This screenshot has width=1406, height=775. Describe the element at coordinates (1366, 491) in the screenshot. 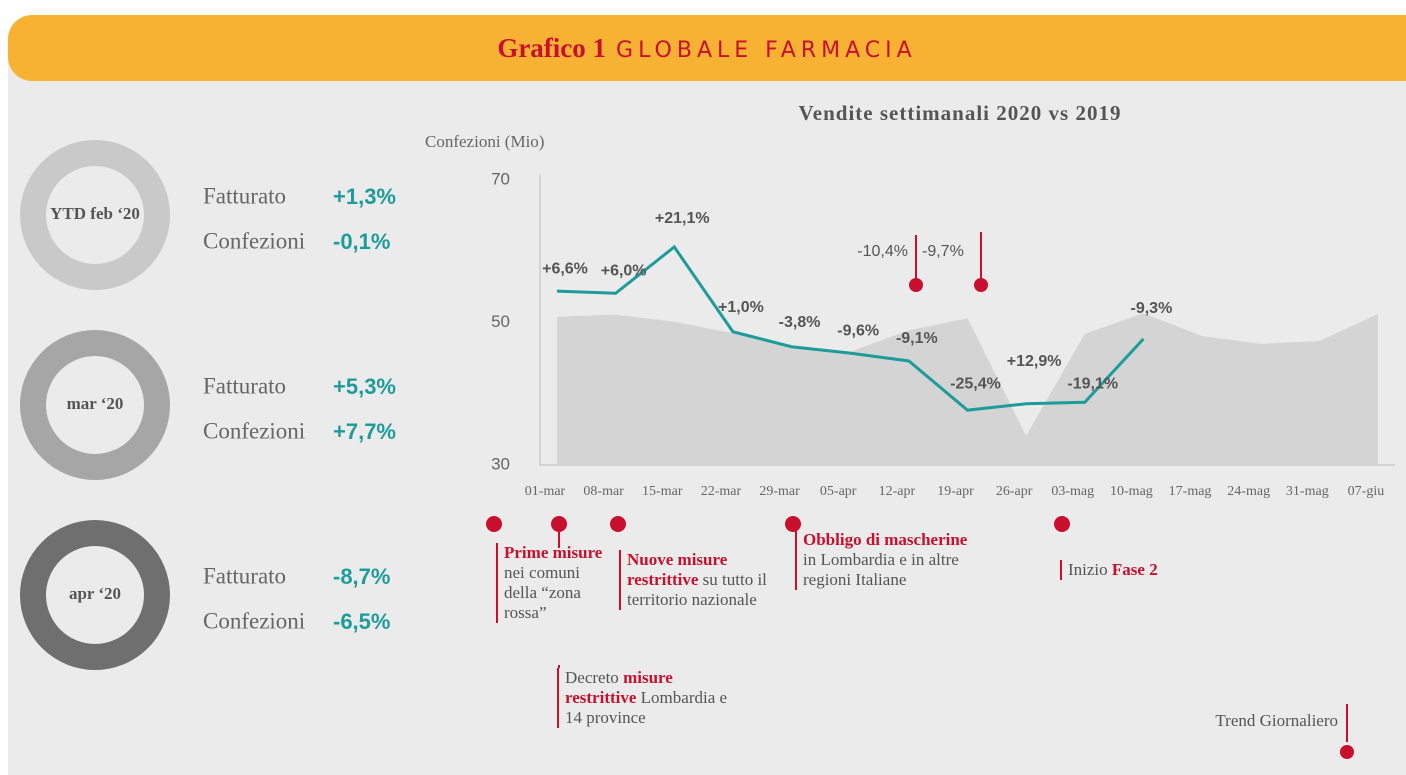

I see `x-tick-label: 07-giu` at that location.